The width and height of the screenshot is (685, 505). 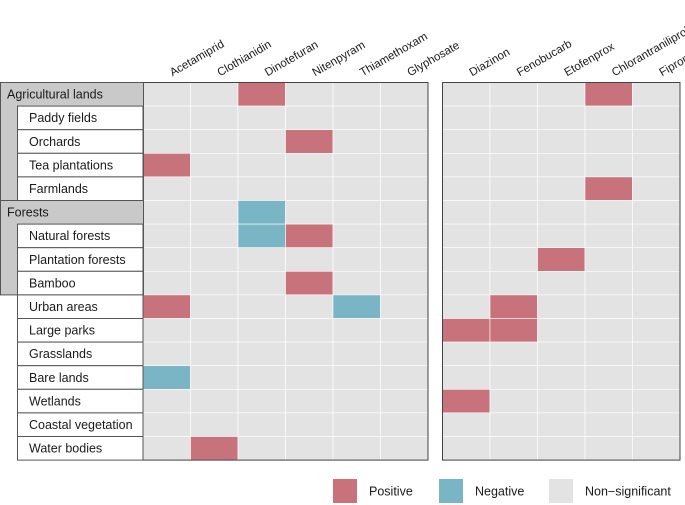 What do you see at coordinates (309, 401) in the screenshot?
I see `cell-wetlands-nitenpyram` at bounding box center [309, 401].